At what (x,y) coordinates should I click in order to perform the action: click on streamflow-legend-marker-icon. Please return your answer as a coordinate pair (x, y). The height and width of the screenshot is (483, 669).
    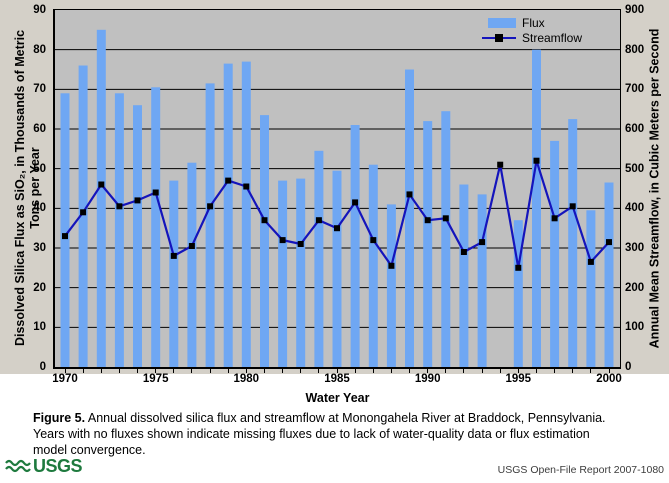
    Looking at the image, I should click on (499, 38).